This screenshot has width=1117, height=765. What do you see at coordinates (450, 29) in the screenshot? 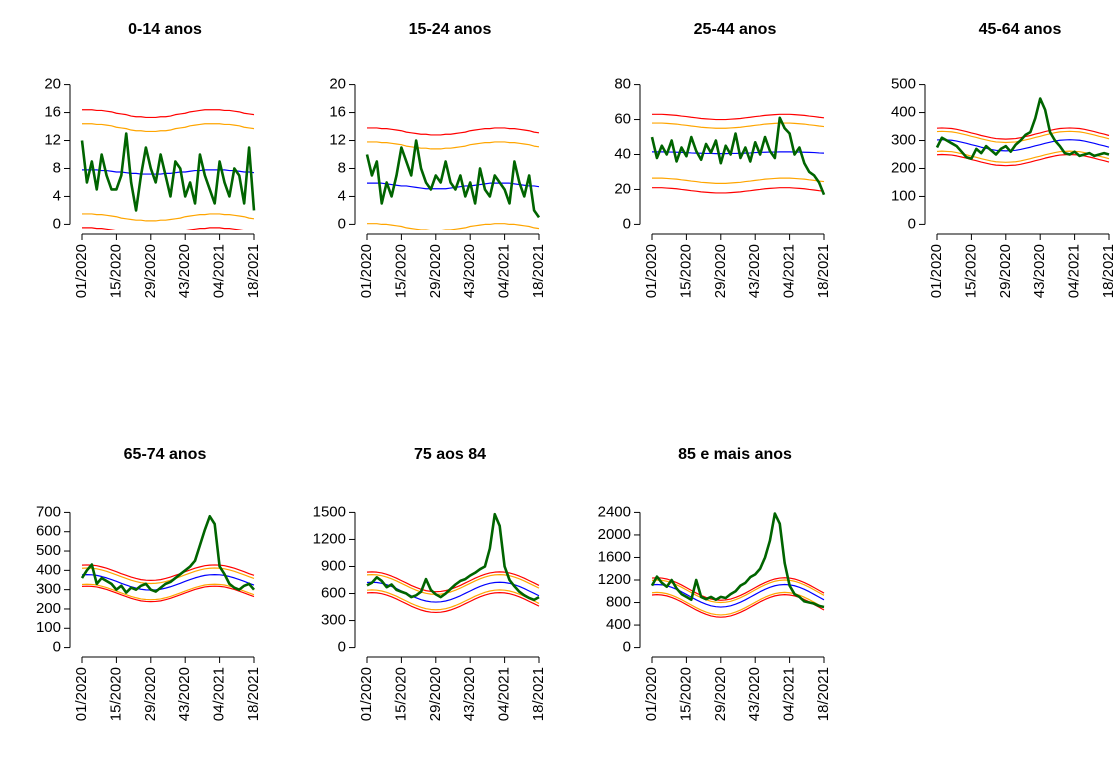
I see `panel-title: 15-24 anos` at bounding box center [450, 29].